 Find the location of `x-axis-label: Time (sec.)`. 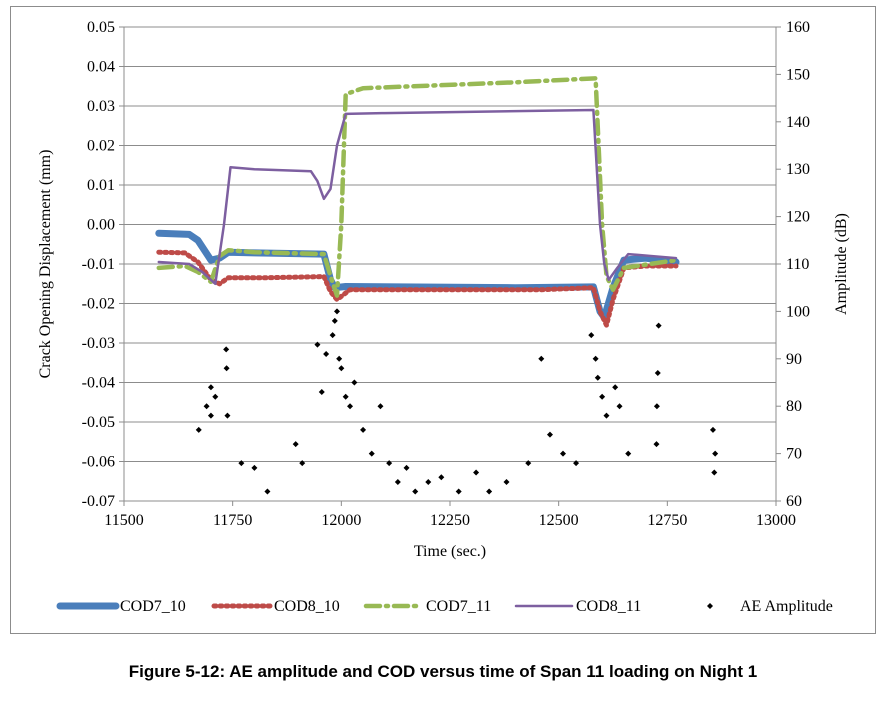

x-axis-label: Time (sec.) is located at coordinates (450, 551).